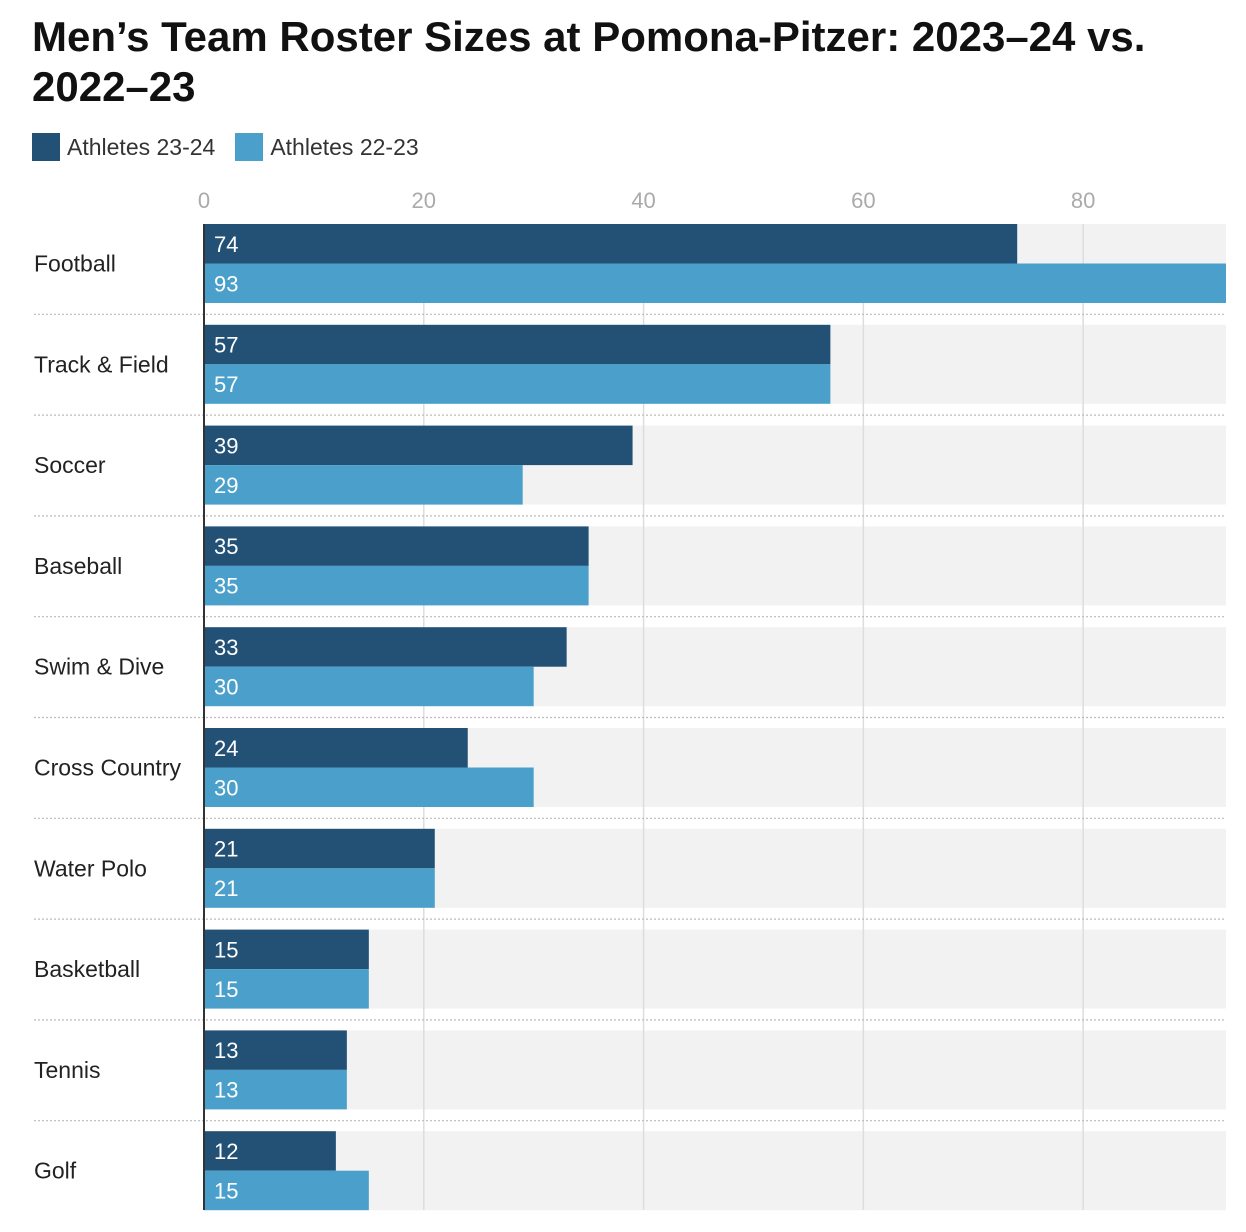  I want to click on bar-value-label: 12, so click(226, 1151).